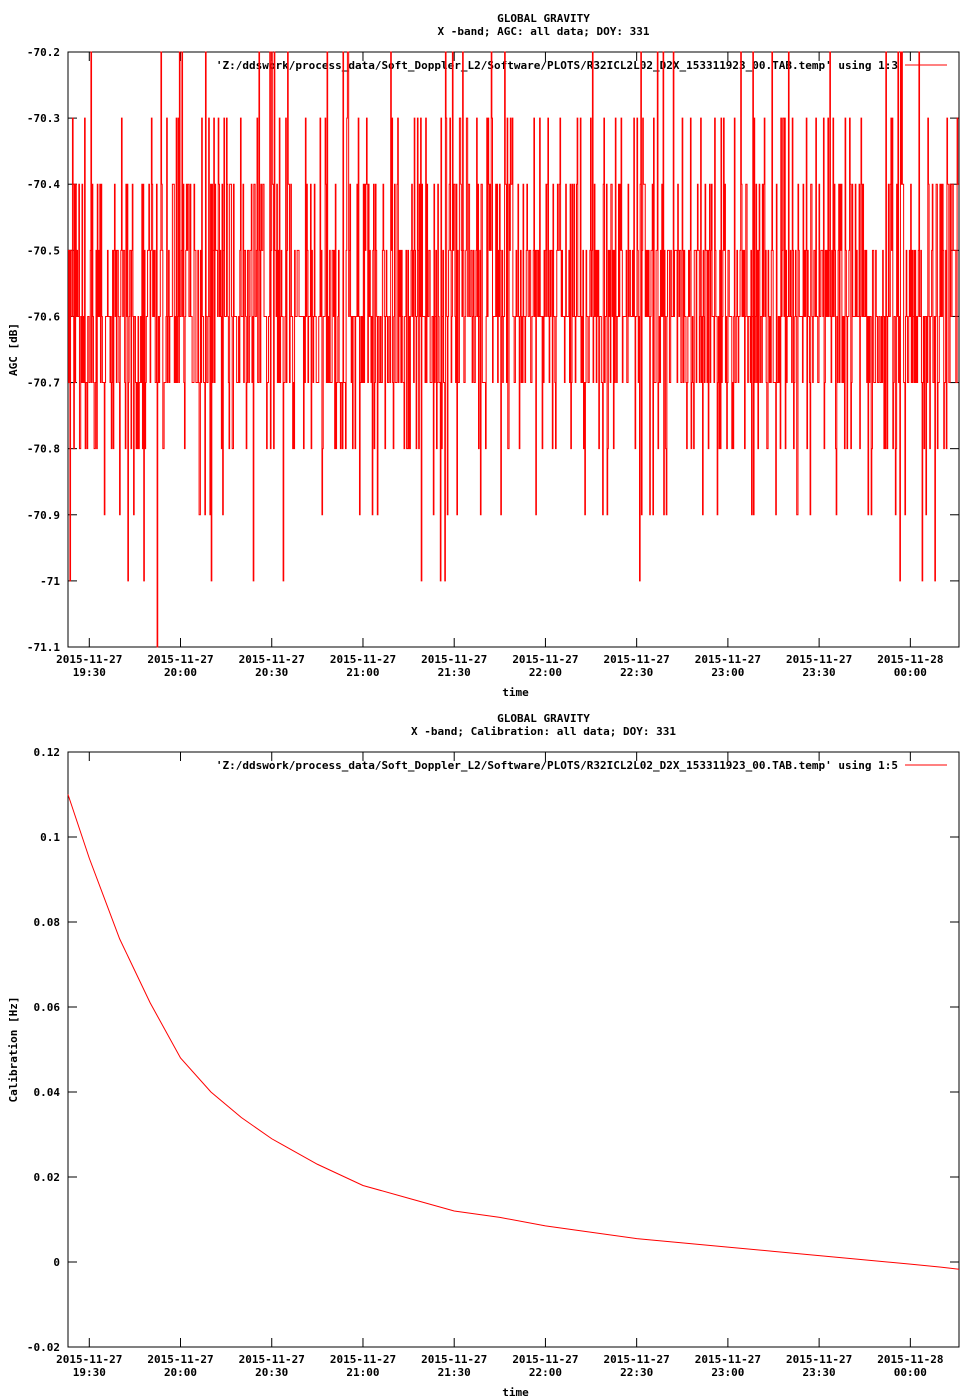 The width and height of the screenshot is (980, 1400). What do you see at coordinates (13, 1050) in the screenshot?
I see `y-axis-label: Calibration [Hz]` at bounding box center [13, 1050].